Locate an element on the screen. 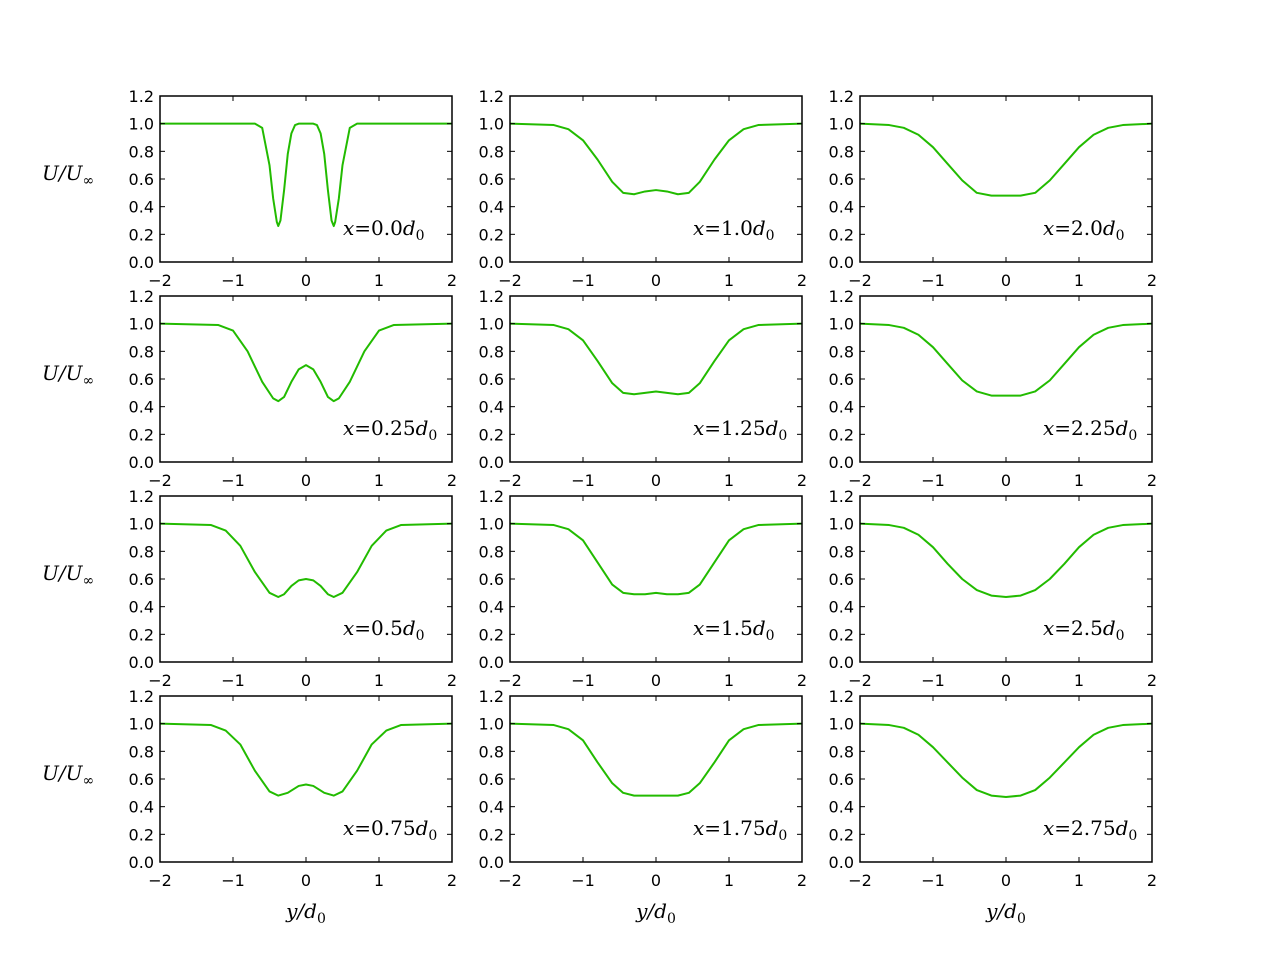 The image size is (1280, 964). station-annotation: x=0.0d0 is located at coordinates (384, 230).